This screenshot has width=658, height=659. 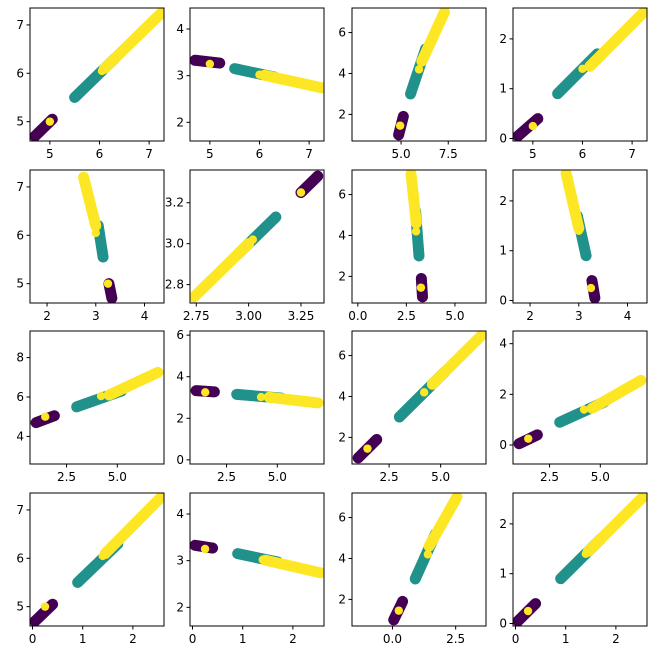 I want to click on subplot-2-2: 2.75 3.00 3.25 2.8 3.0 3.2, so click(x=245, y=246).